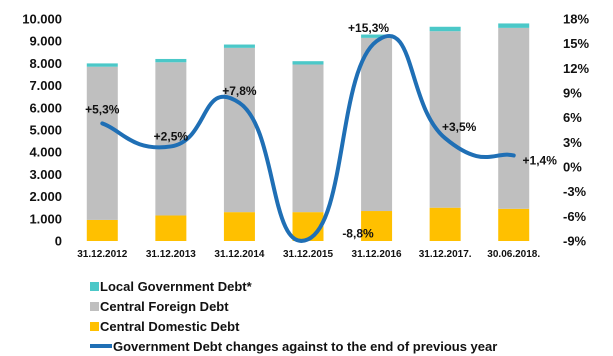 The image size is (613, 356). Describe the element at coordinates (513, 254) in the screenshot. I see `category-label: 30.06.2018.` at that location.